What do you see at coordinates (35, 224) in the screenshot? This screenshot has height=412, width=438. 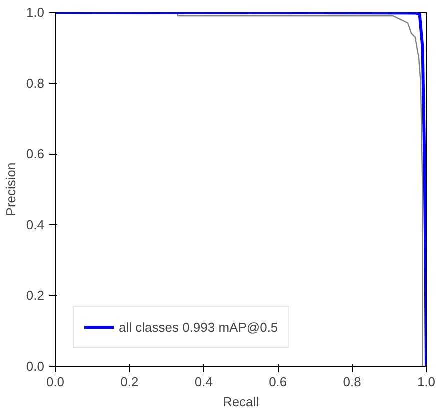 I see `y-tick-label: 0.4` at bounding box center [35, 224].